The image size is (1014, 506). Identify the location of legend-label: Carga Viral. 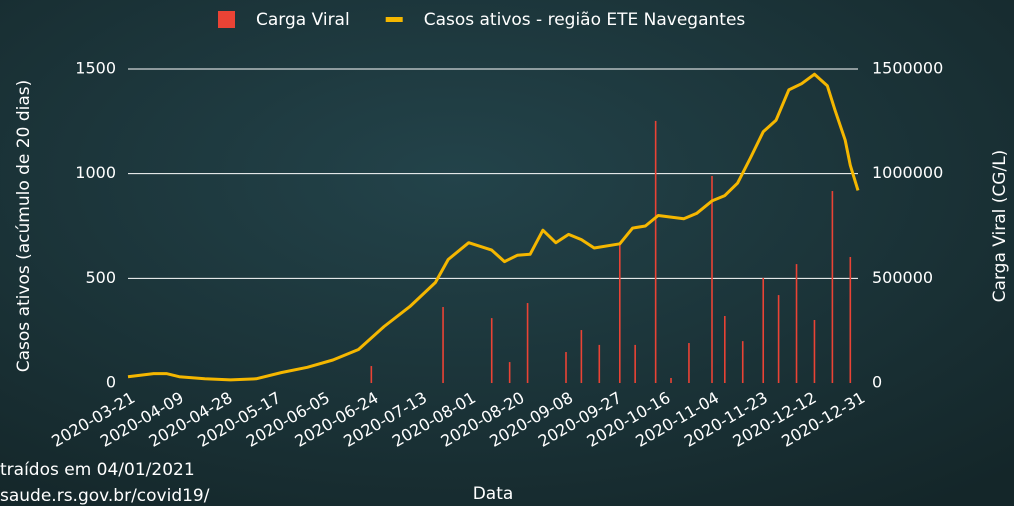
(303, 20).